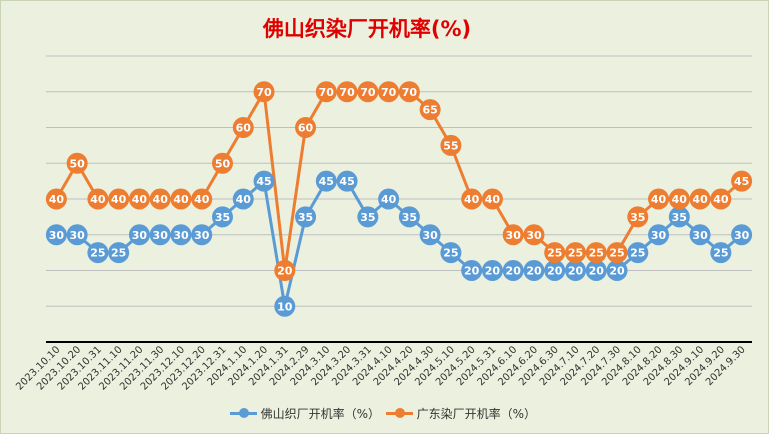 The height and width of the screenshot is (434, 769). Describe the element at coordinates (450, 145) in the screenshot. I see `data-label-1: 55` at that location.